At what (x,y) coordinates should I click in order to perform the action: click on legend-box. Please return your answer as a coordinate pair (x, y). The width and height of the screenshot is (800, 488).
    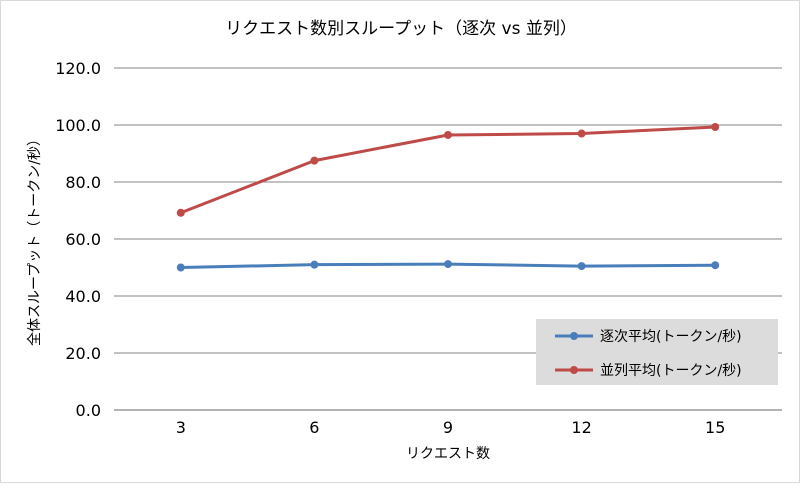
    Looking at the image, I should click on (657, 352).